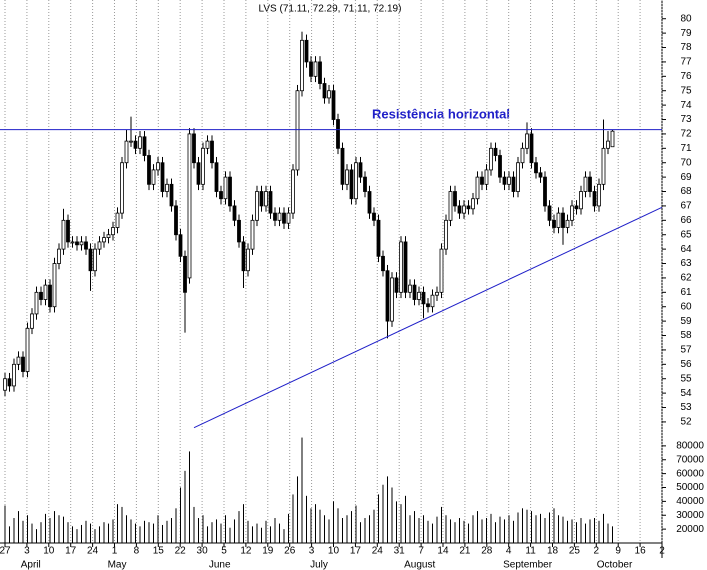  What do you see at coordinates (71, 551) in the screenshot?
I see `x-tick-label: 17` at bounding box center [71, 551].